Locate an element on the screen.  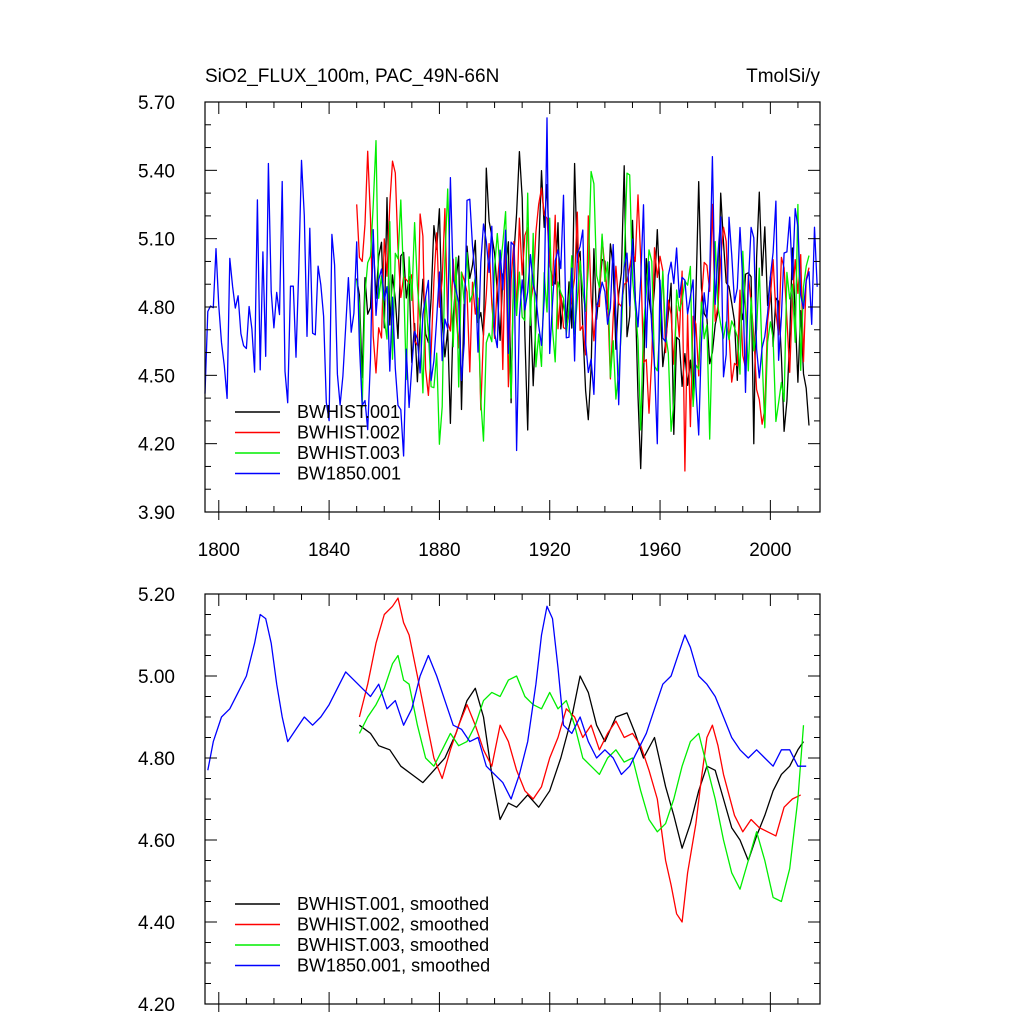
top-x-tick-label: 1800 is located at coordinates (219, 550).